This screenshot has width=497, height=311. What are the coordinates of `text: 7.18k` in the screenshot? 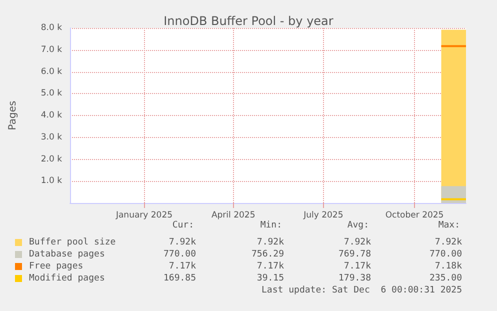 It's located at (448, 267).